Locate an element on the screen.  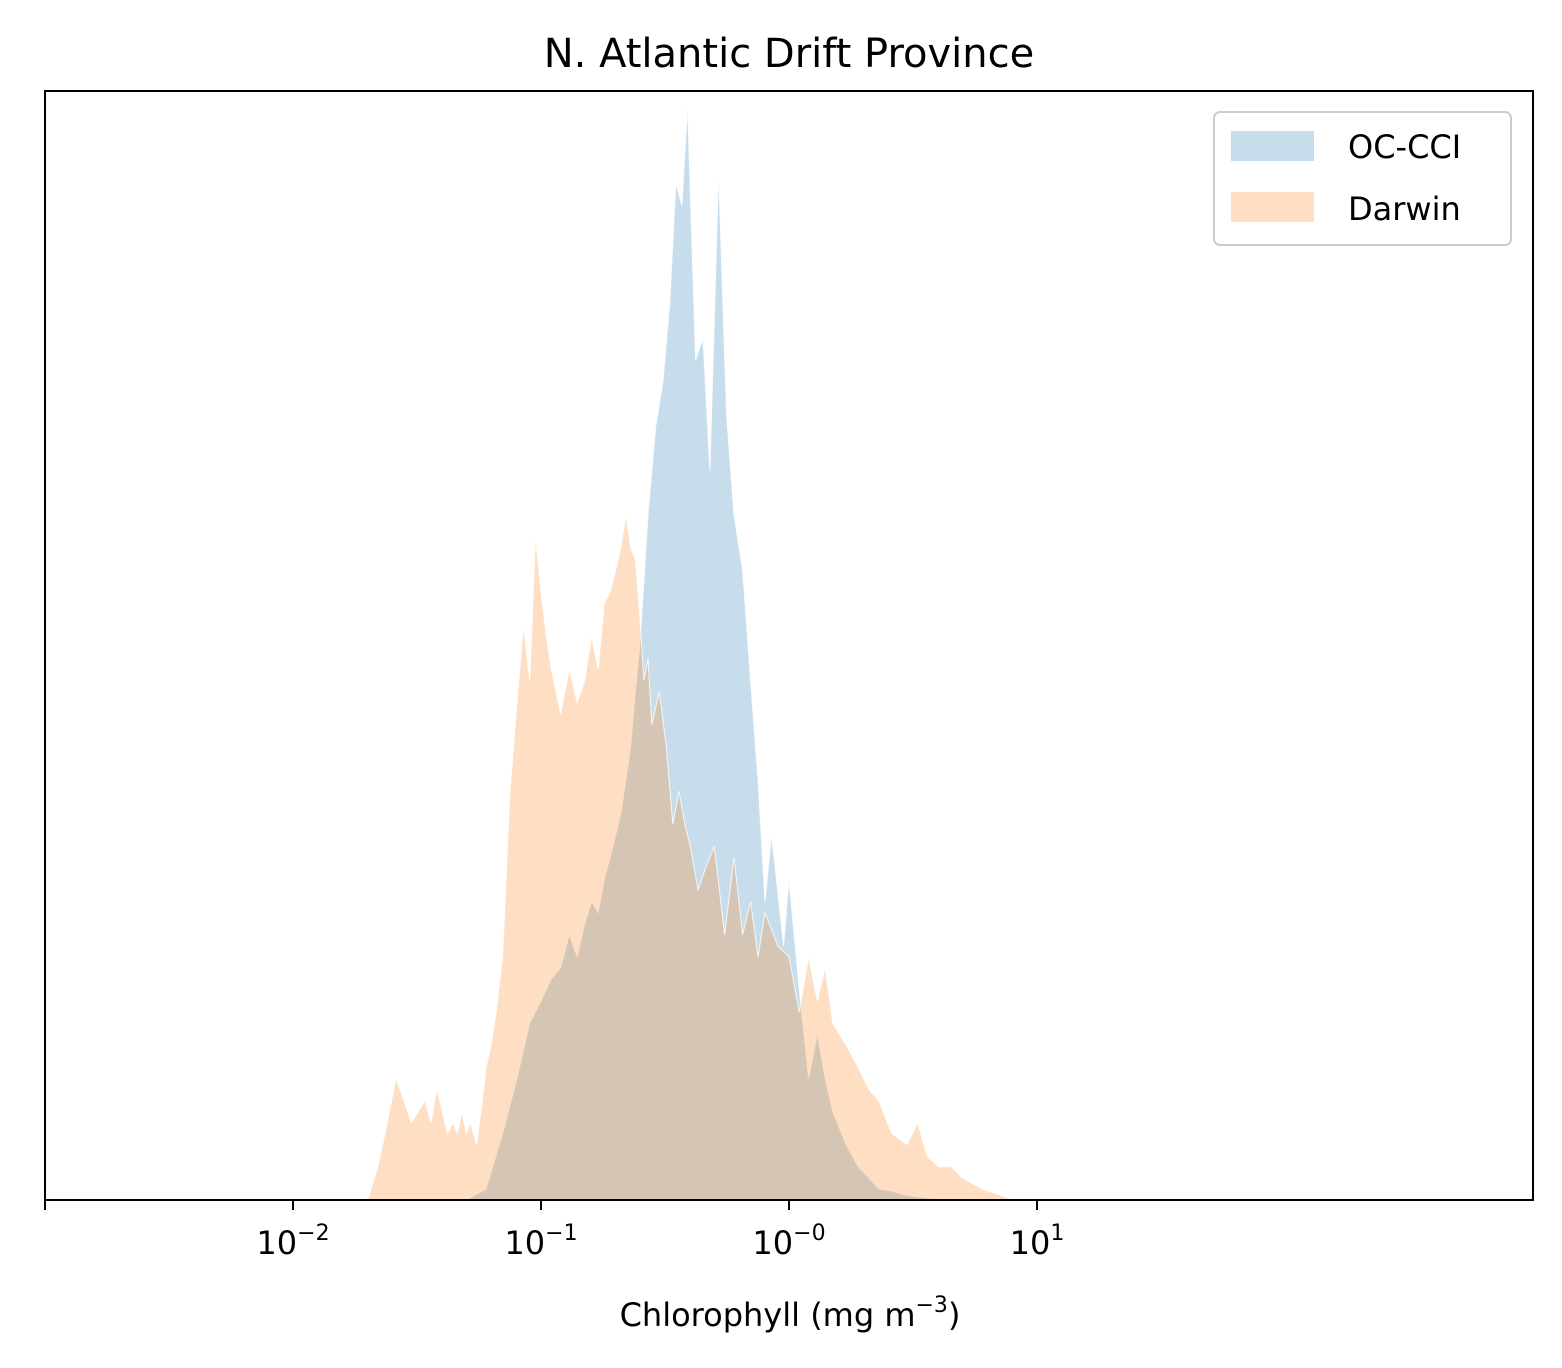
x-tick-label: 10⁻⁰ is located at coordinates (788, 1241).